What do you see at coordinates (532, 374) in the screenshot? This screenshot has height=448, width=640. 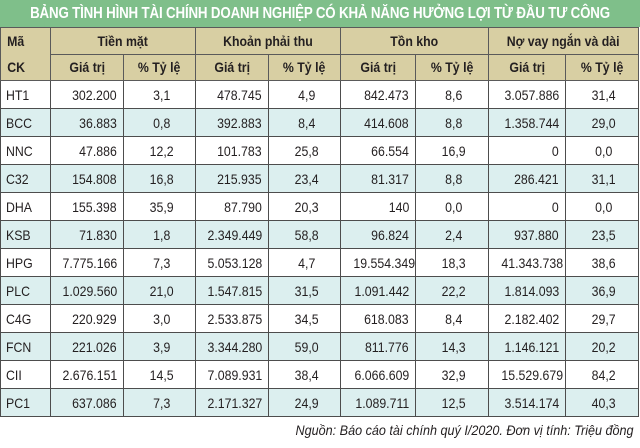 I see `cell-text: 15.529.679` at bounding box center [532, 374].